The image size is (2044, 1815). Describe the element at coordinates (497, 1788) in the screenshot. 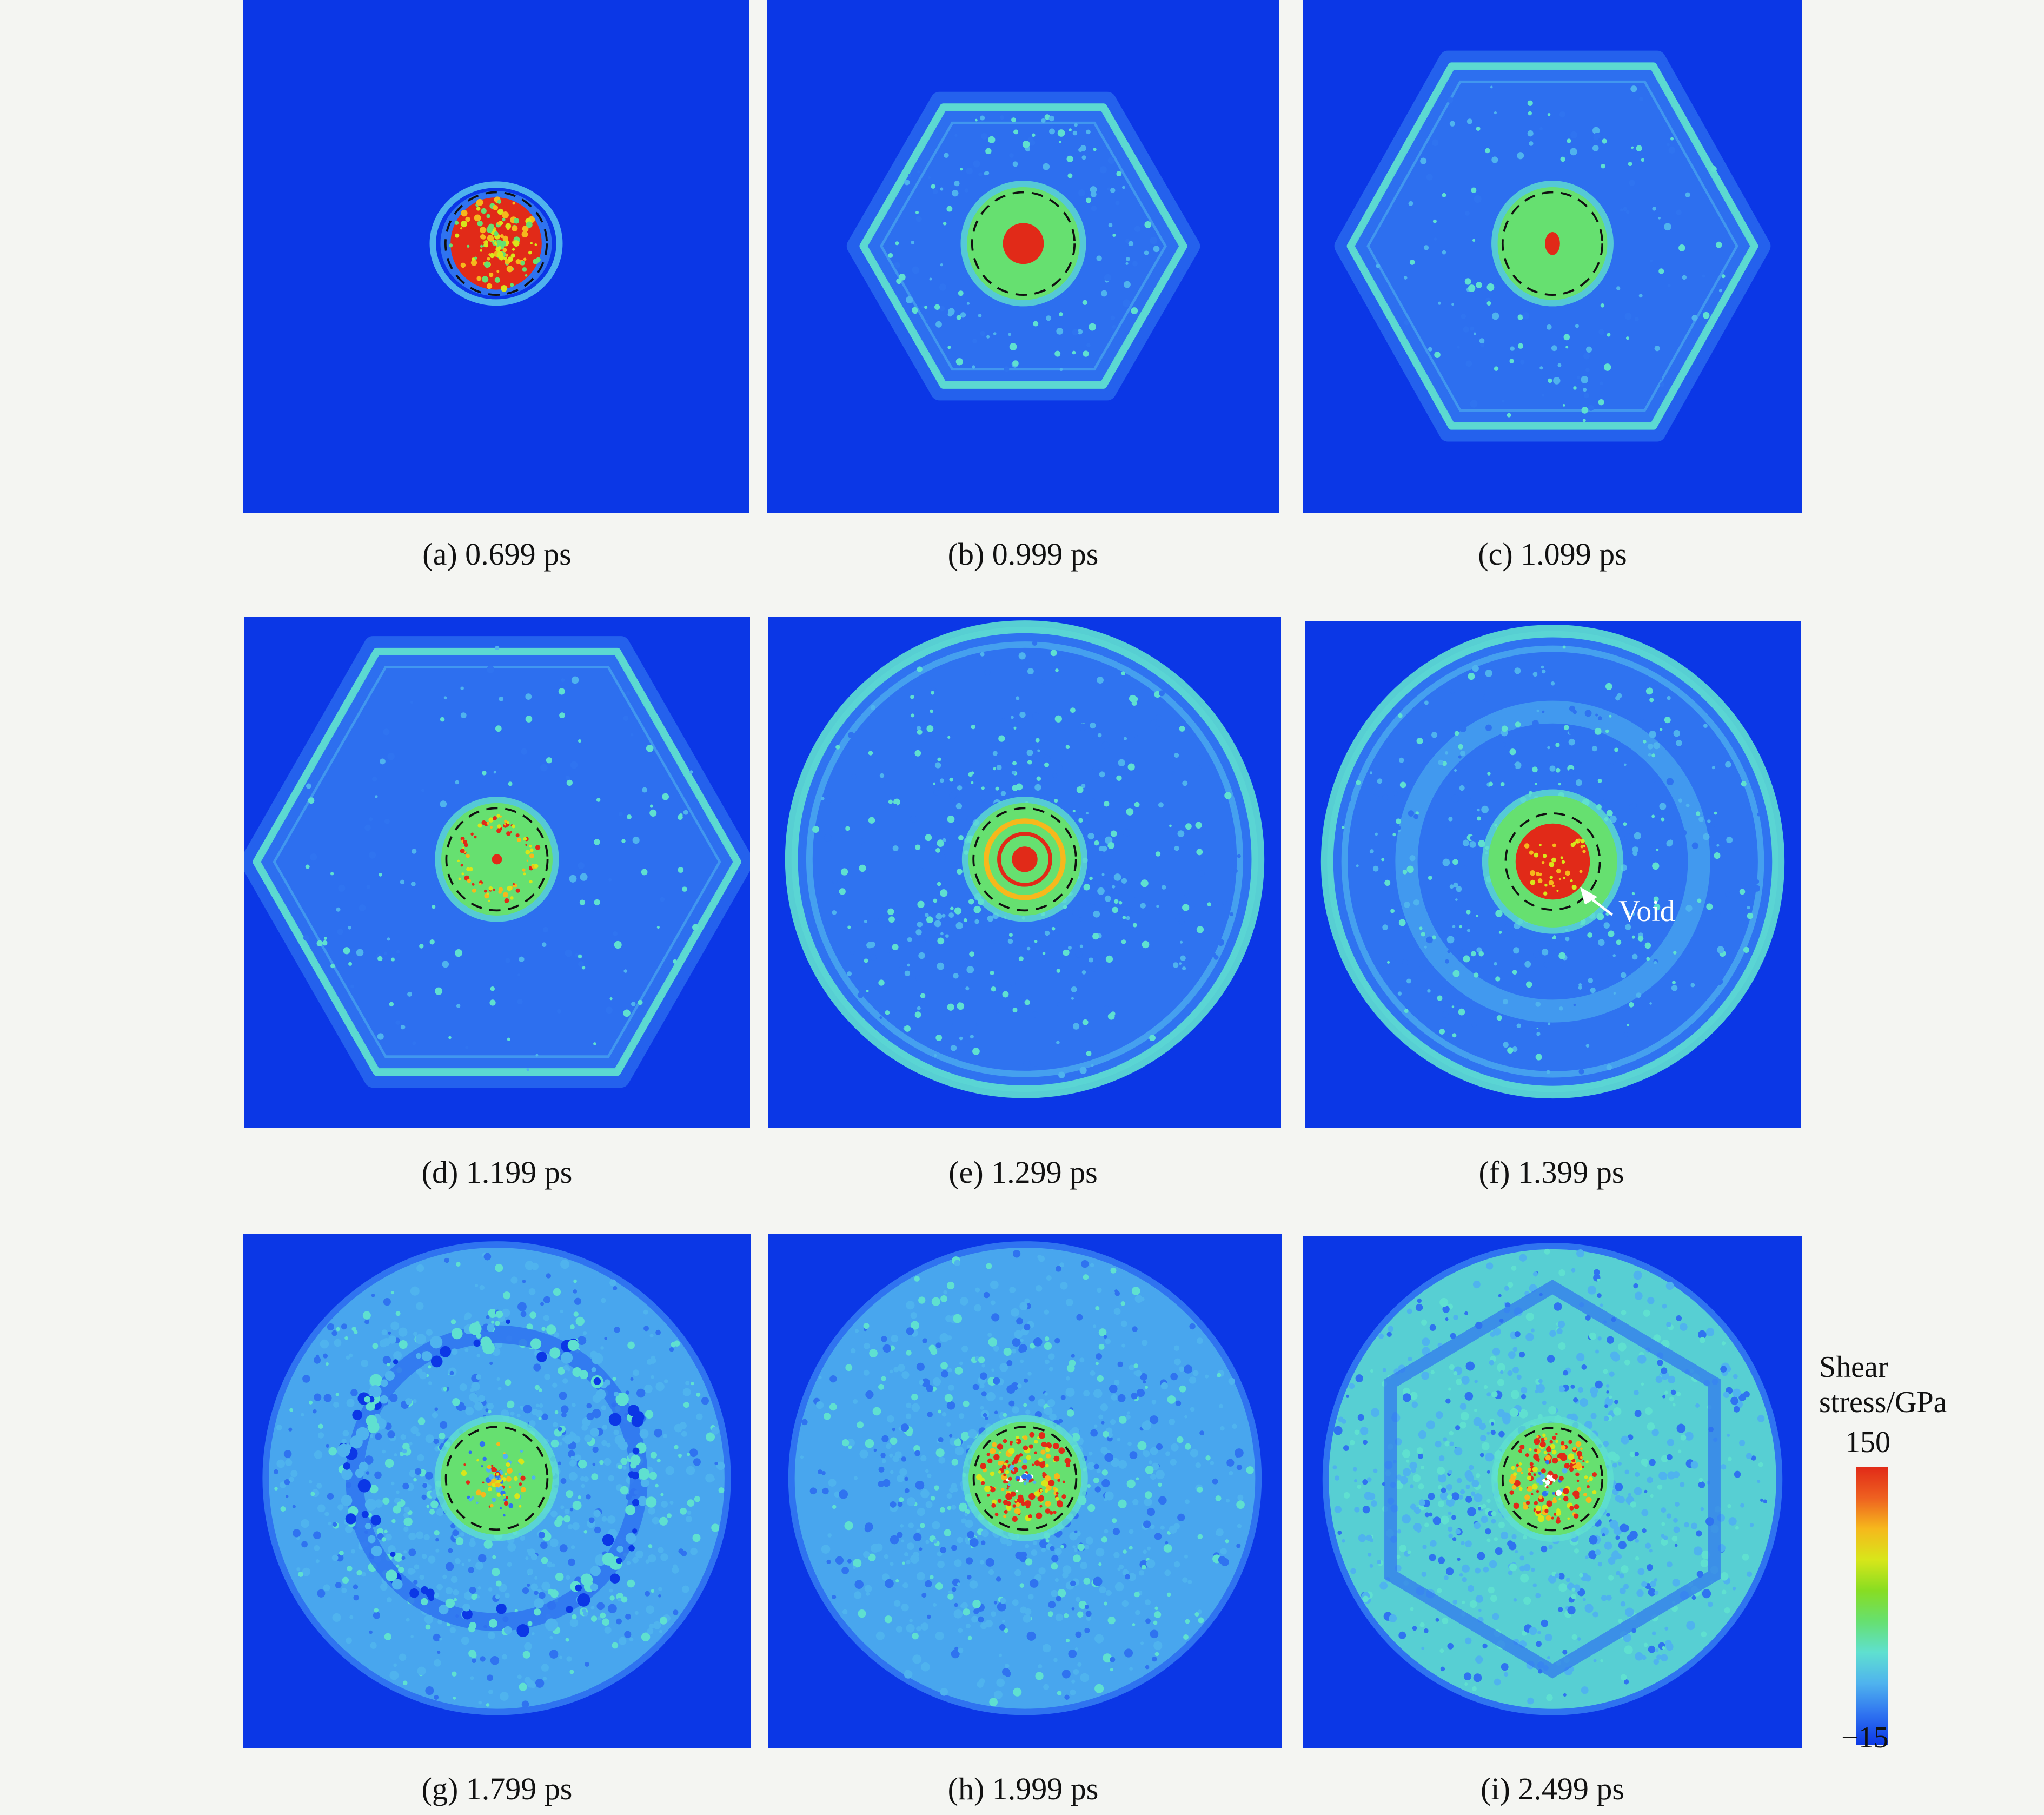

I see `caption-g: (g) 1.799 ps` at that location.